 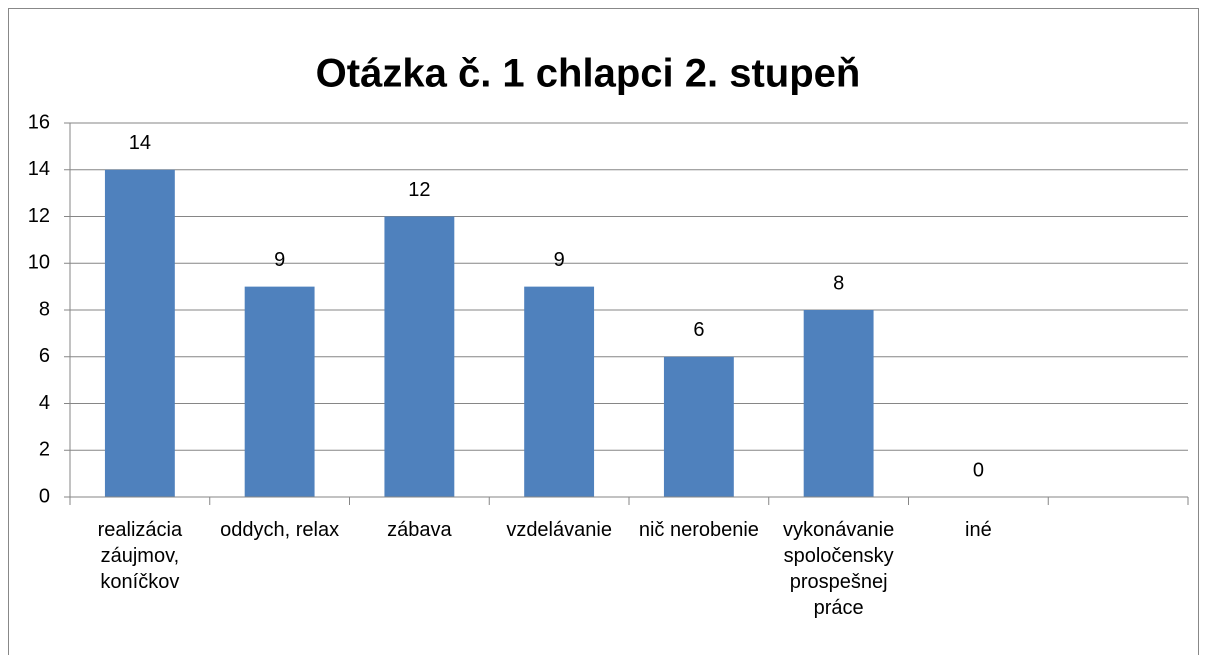 What do you see at coordinates (588, 74) in the screenshot?
I see `chart-title: Otázka č. 1 chlapci 2. stupeň` at bounding box center [588, 74].